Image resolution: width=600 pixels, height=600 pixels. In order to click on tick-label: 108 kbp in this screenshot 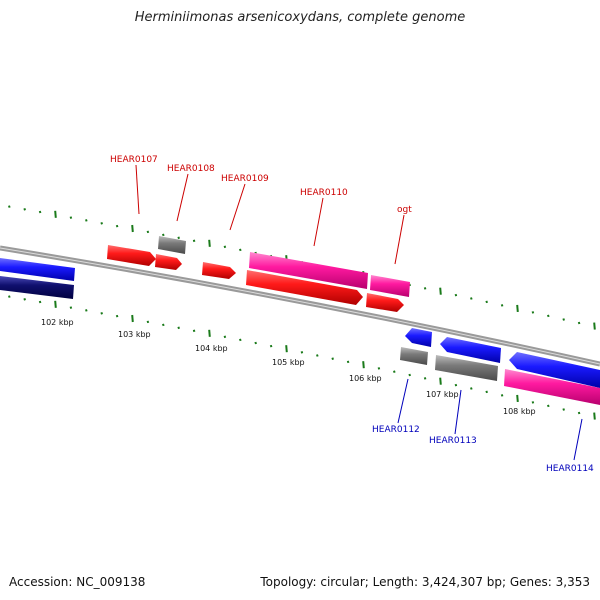, I will do `click(519, 411)`.